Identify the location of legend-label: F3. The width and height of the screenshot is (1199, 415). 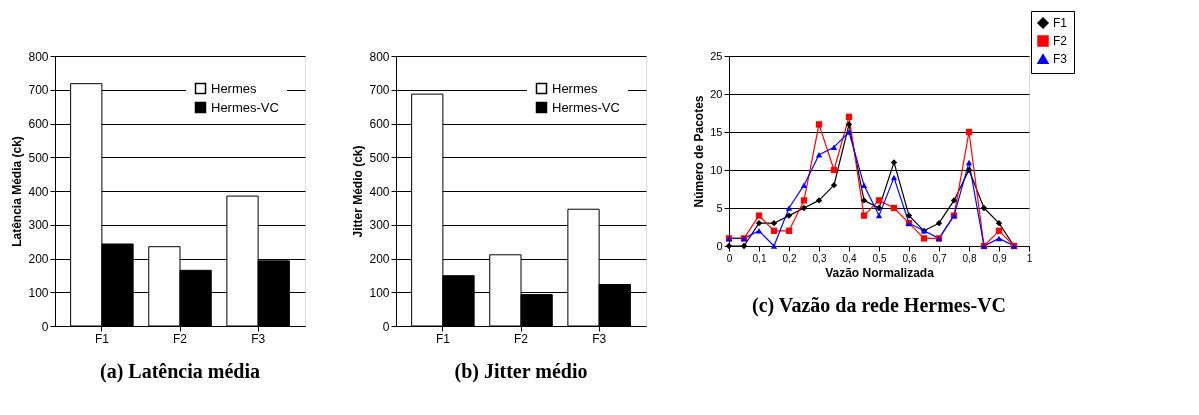
(1060, 59).